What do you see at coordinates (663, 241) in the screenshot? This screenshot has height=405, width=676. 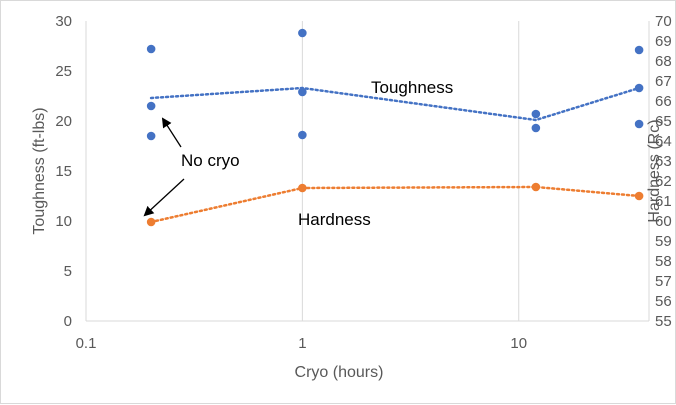 I see `y2-tick-label: 59` at bounding box center [663, 241].